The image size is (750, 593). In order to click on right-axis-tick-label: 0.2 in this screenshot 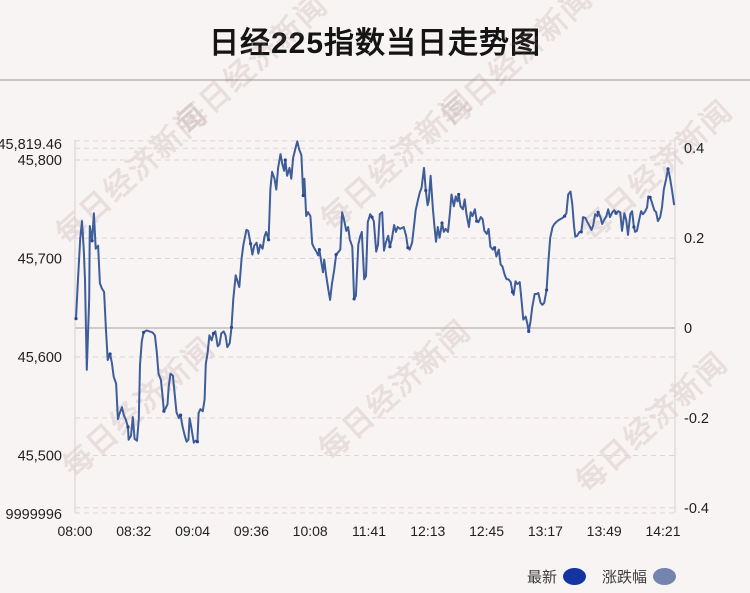, I will do `click(694, 239)`.